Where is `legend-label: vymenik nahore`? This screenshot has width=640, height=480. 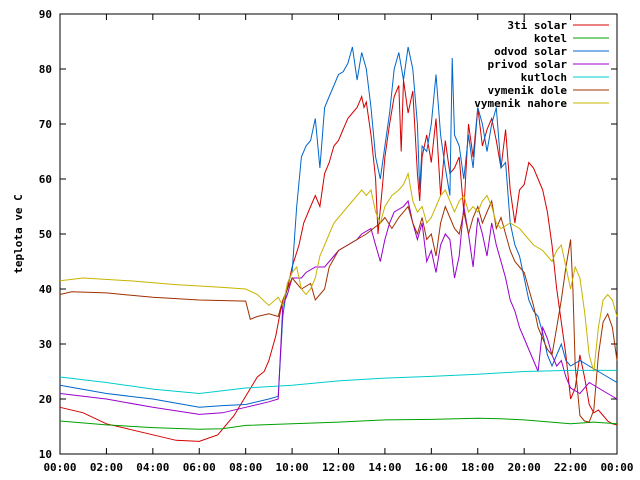 legend-label: vymenik nahore is located at coordinates (520, 103).